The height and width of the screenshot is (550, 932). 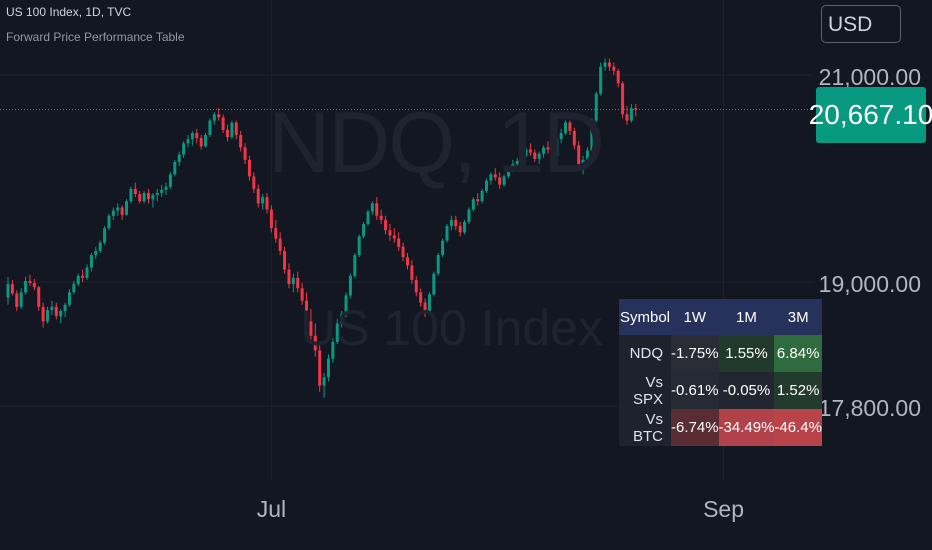 I want to click on row-symbol: NDQ, so click(x=645, y=353).